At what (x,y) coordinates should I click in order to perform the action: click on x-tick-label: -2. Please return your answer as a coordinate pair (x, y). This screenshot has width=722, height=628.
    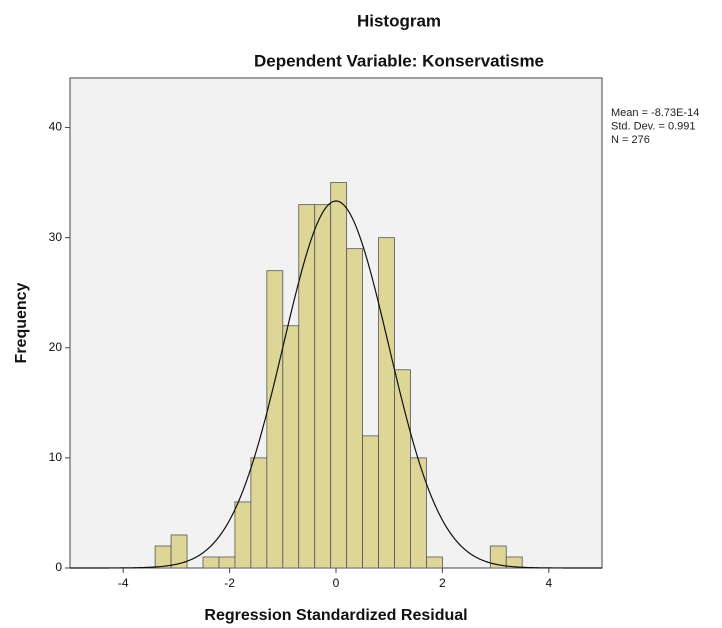
    Looking at the image, I should click on (229, 583).